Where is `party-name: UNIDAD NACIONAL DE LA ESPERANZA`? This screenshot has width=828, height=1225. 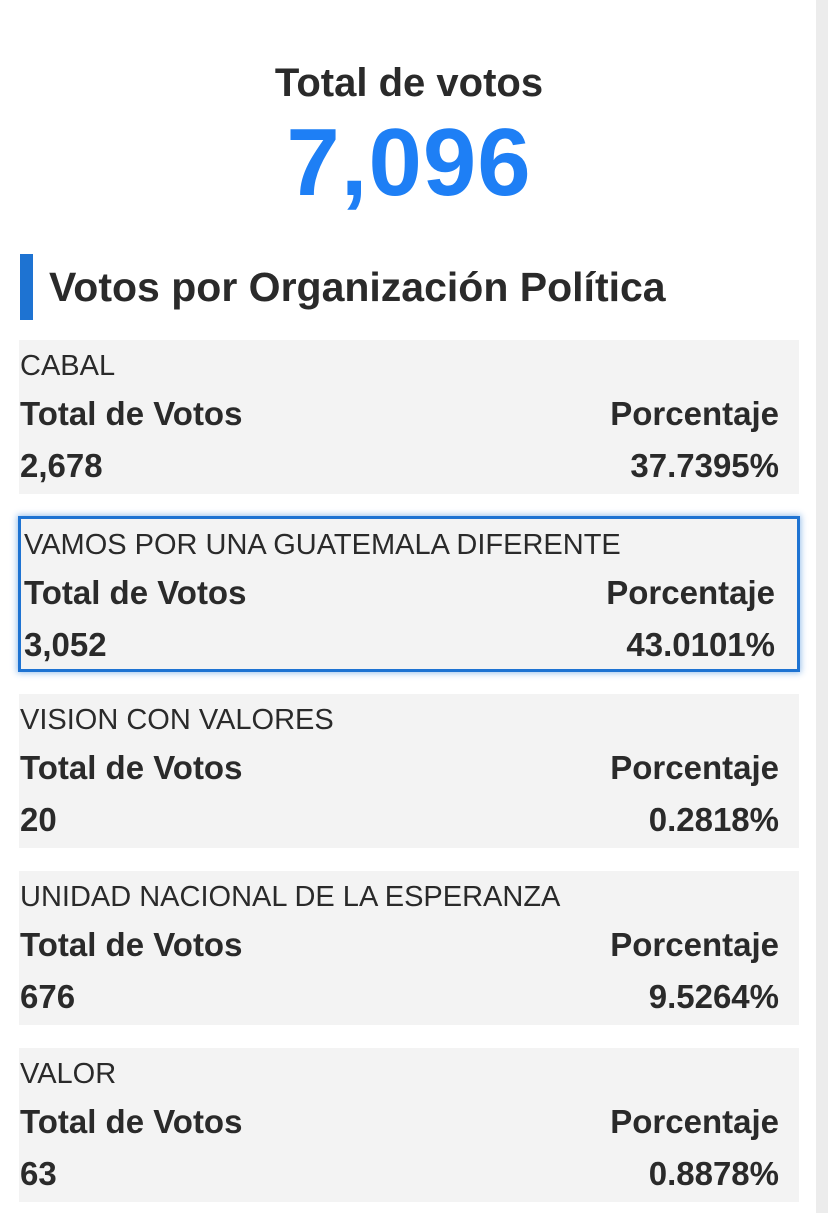 party-name: UNIDAD NACIONAL DE LA ESPERANZA is located at coordinates (290, 897).